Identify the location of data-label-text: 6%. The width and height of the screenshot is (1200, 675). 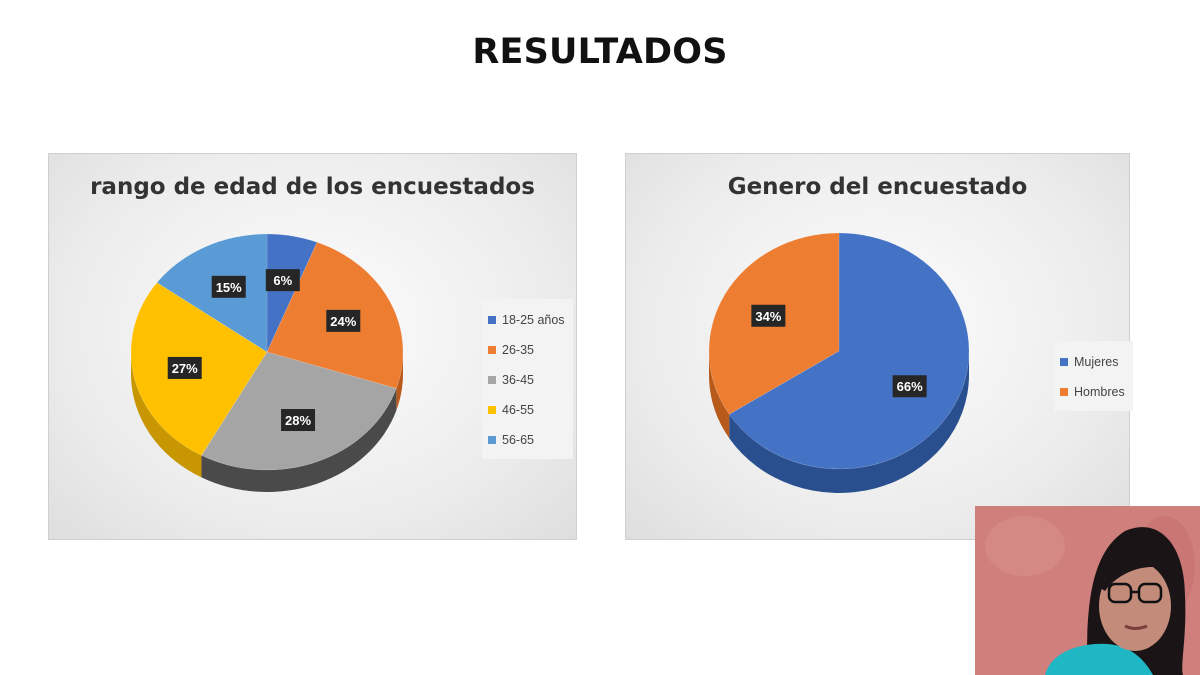
(282, 280).